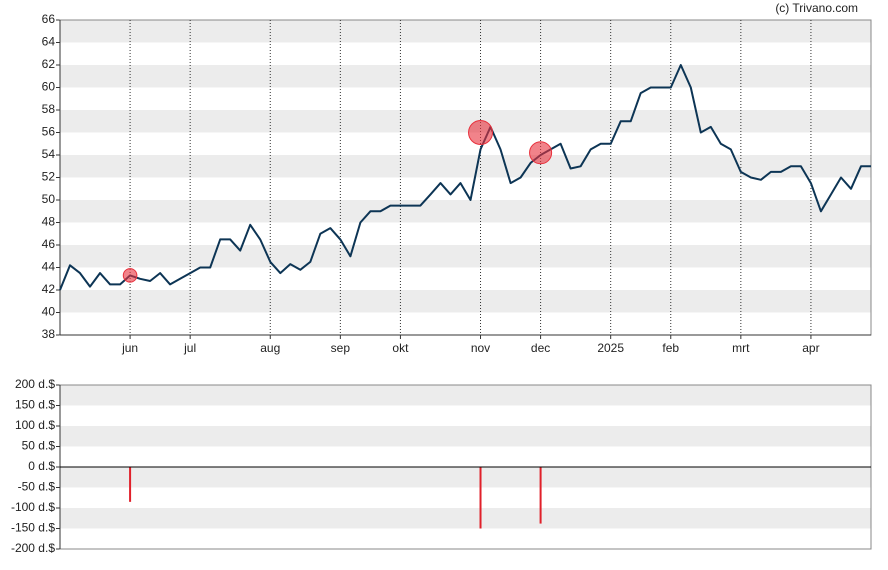  Describe the element at coordinates (540, 348) in the screenshot. I see `x-tick-label: dec` at that location.